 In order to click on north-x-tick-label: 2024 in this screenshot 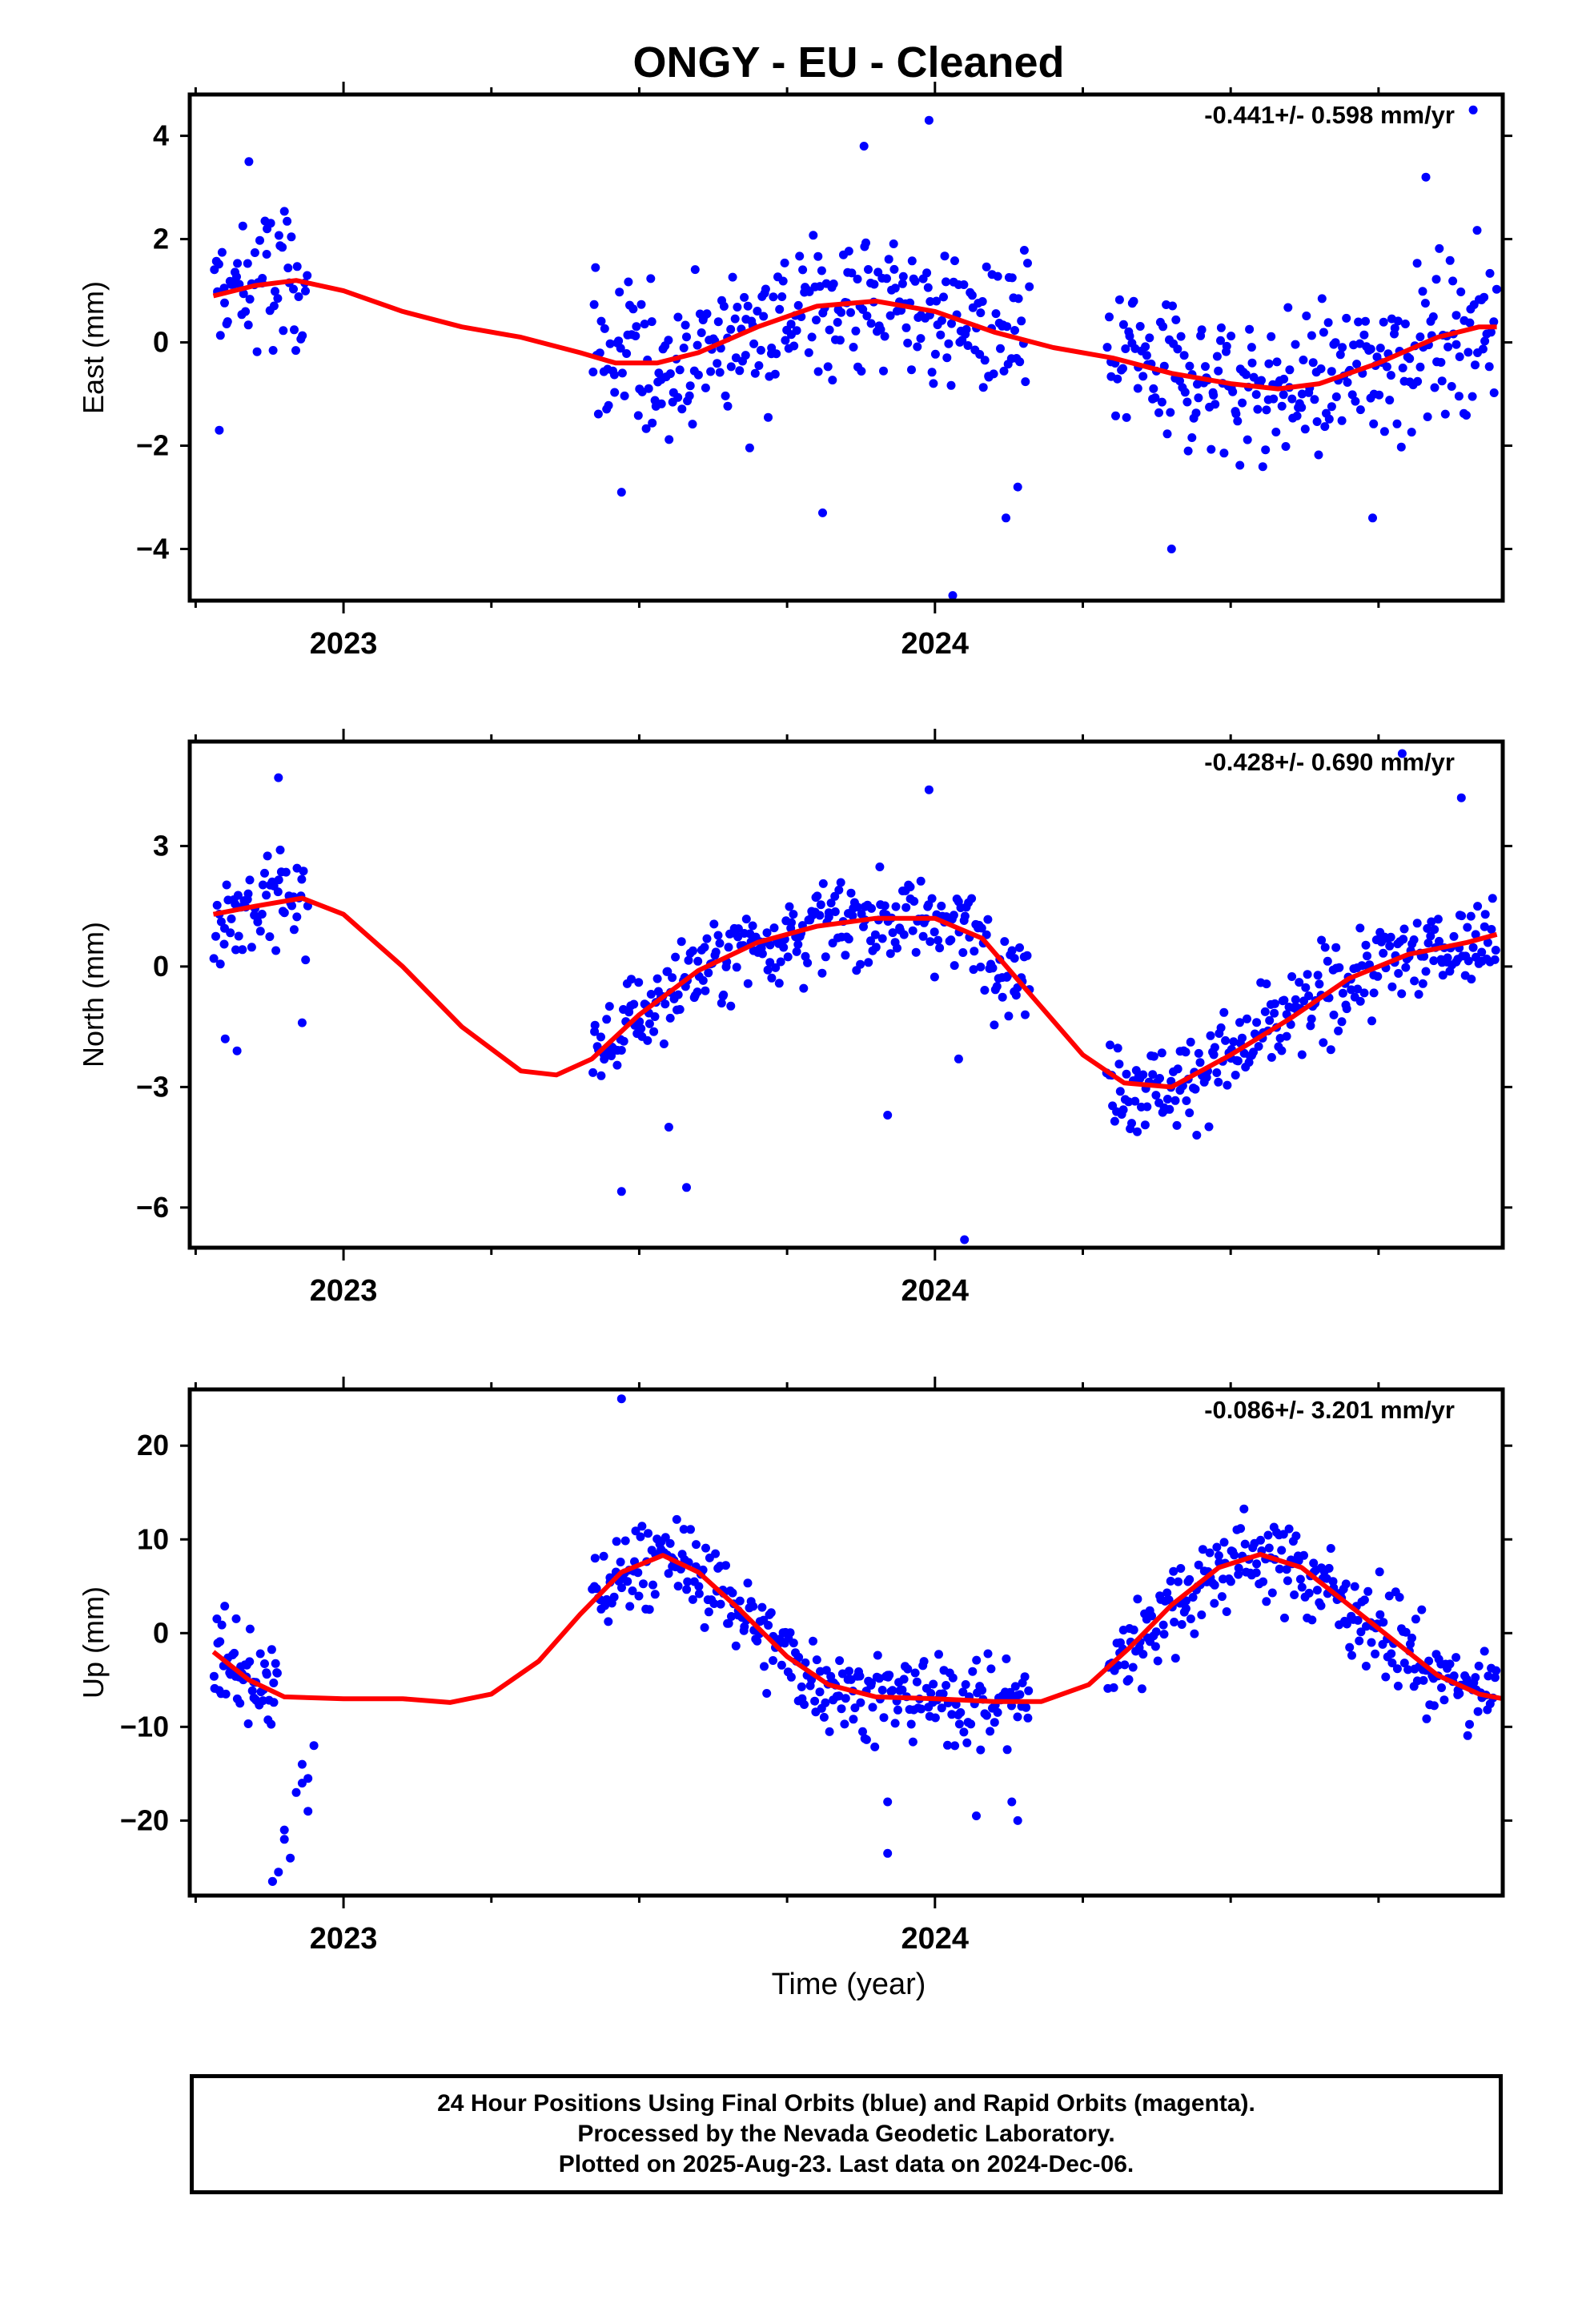, I will do `click(935, 1291)`.